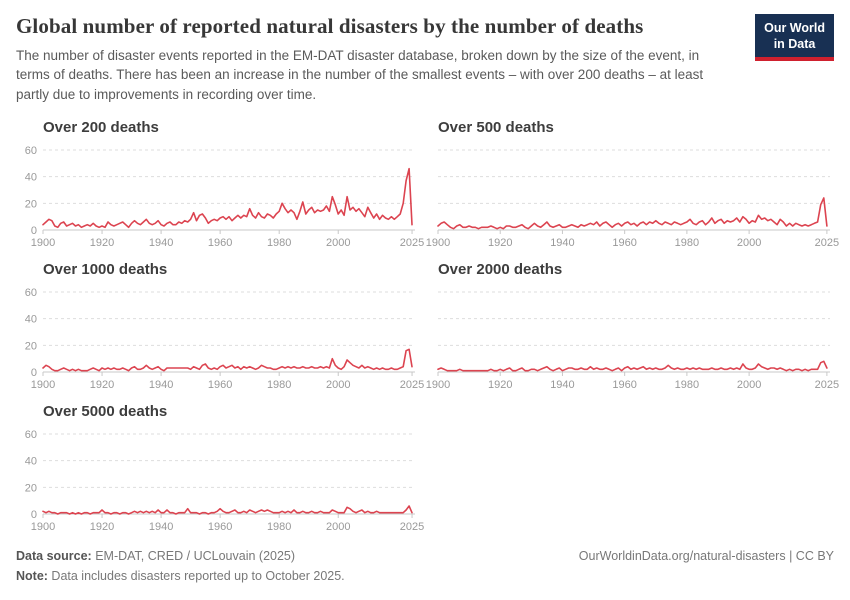 The height and width of the screenshot is (600, 850). I want to click on empty-grid-cell, so click(632, 474).